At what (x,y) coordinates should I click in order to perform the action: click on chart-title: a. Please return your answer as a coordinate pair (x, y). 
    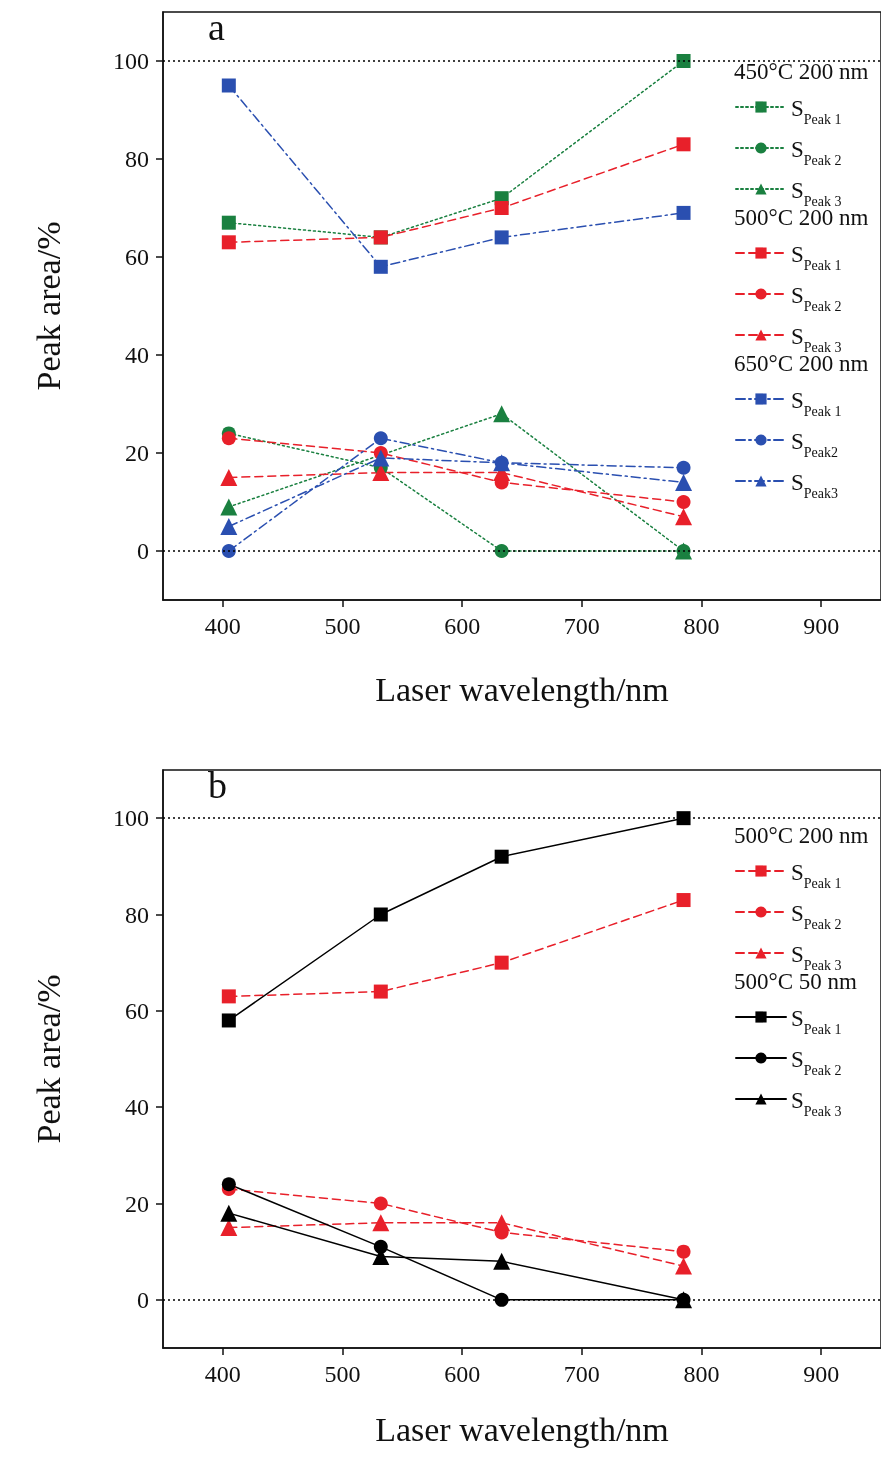
    Looking at the image, I should click on (216, 27).